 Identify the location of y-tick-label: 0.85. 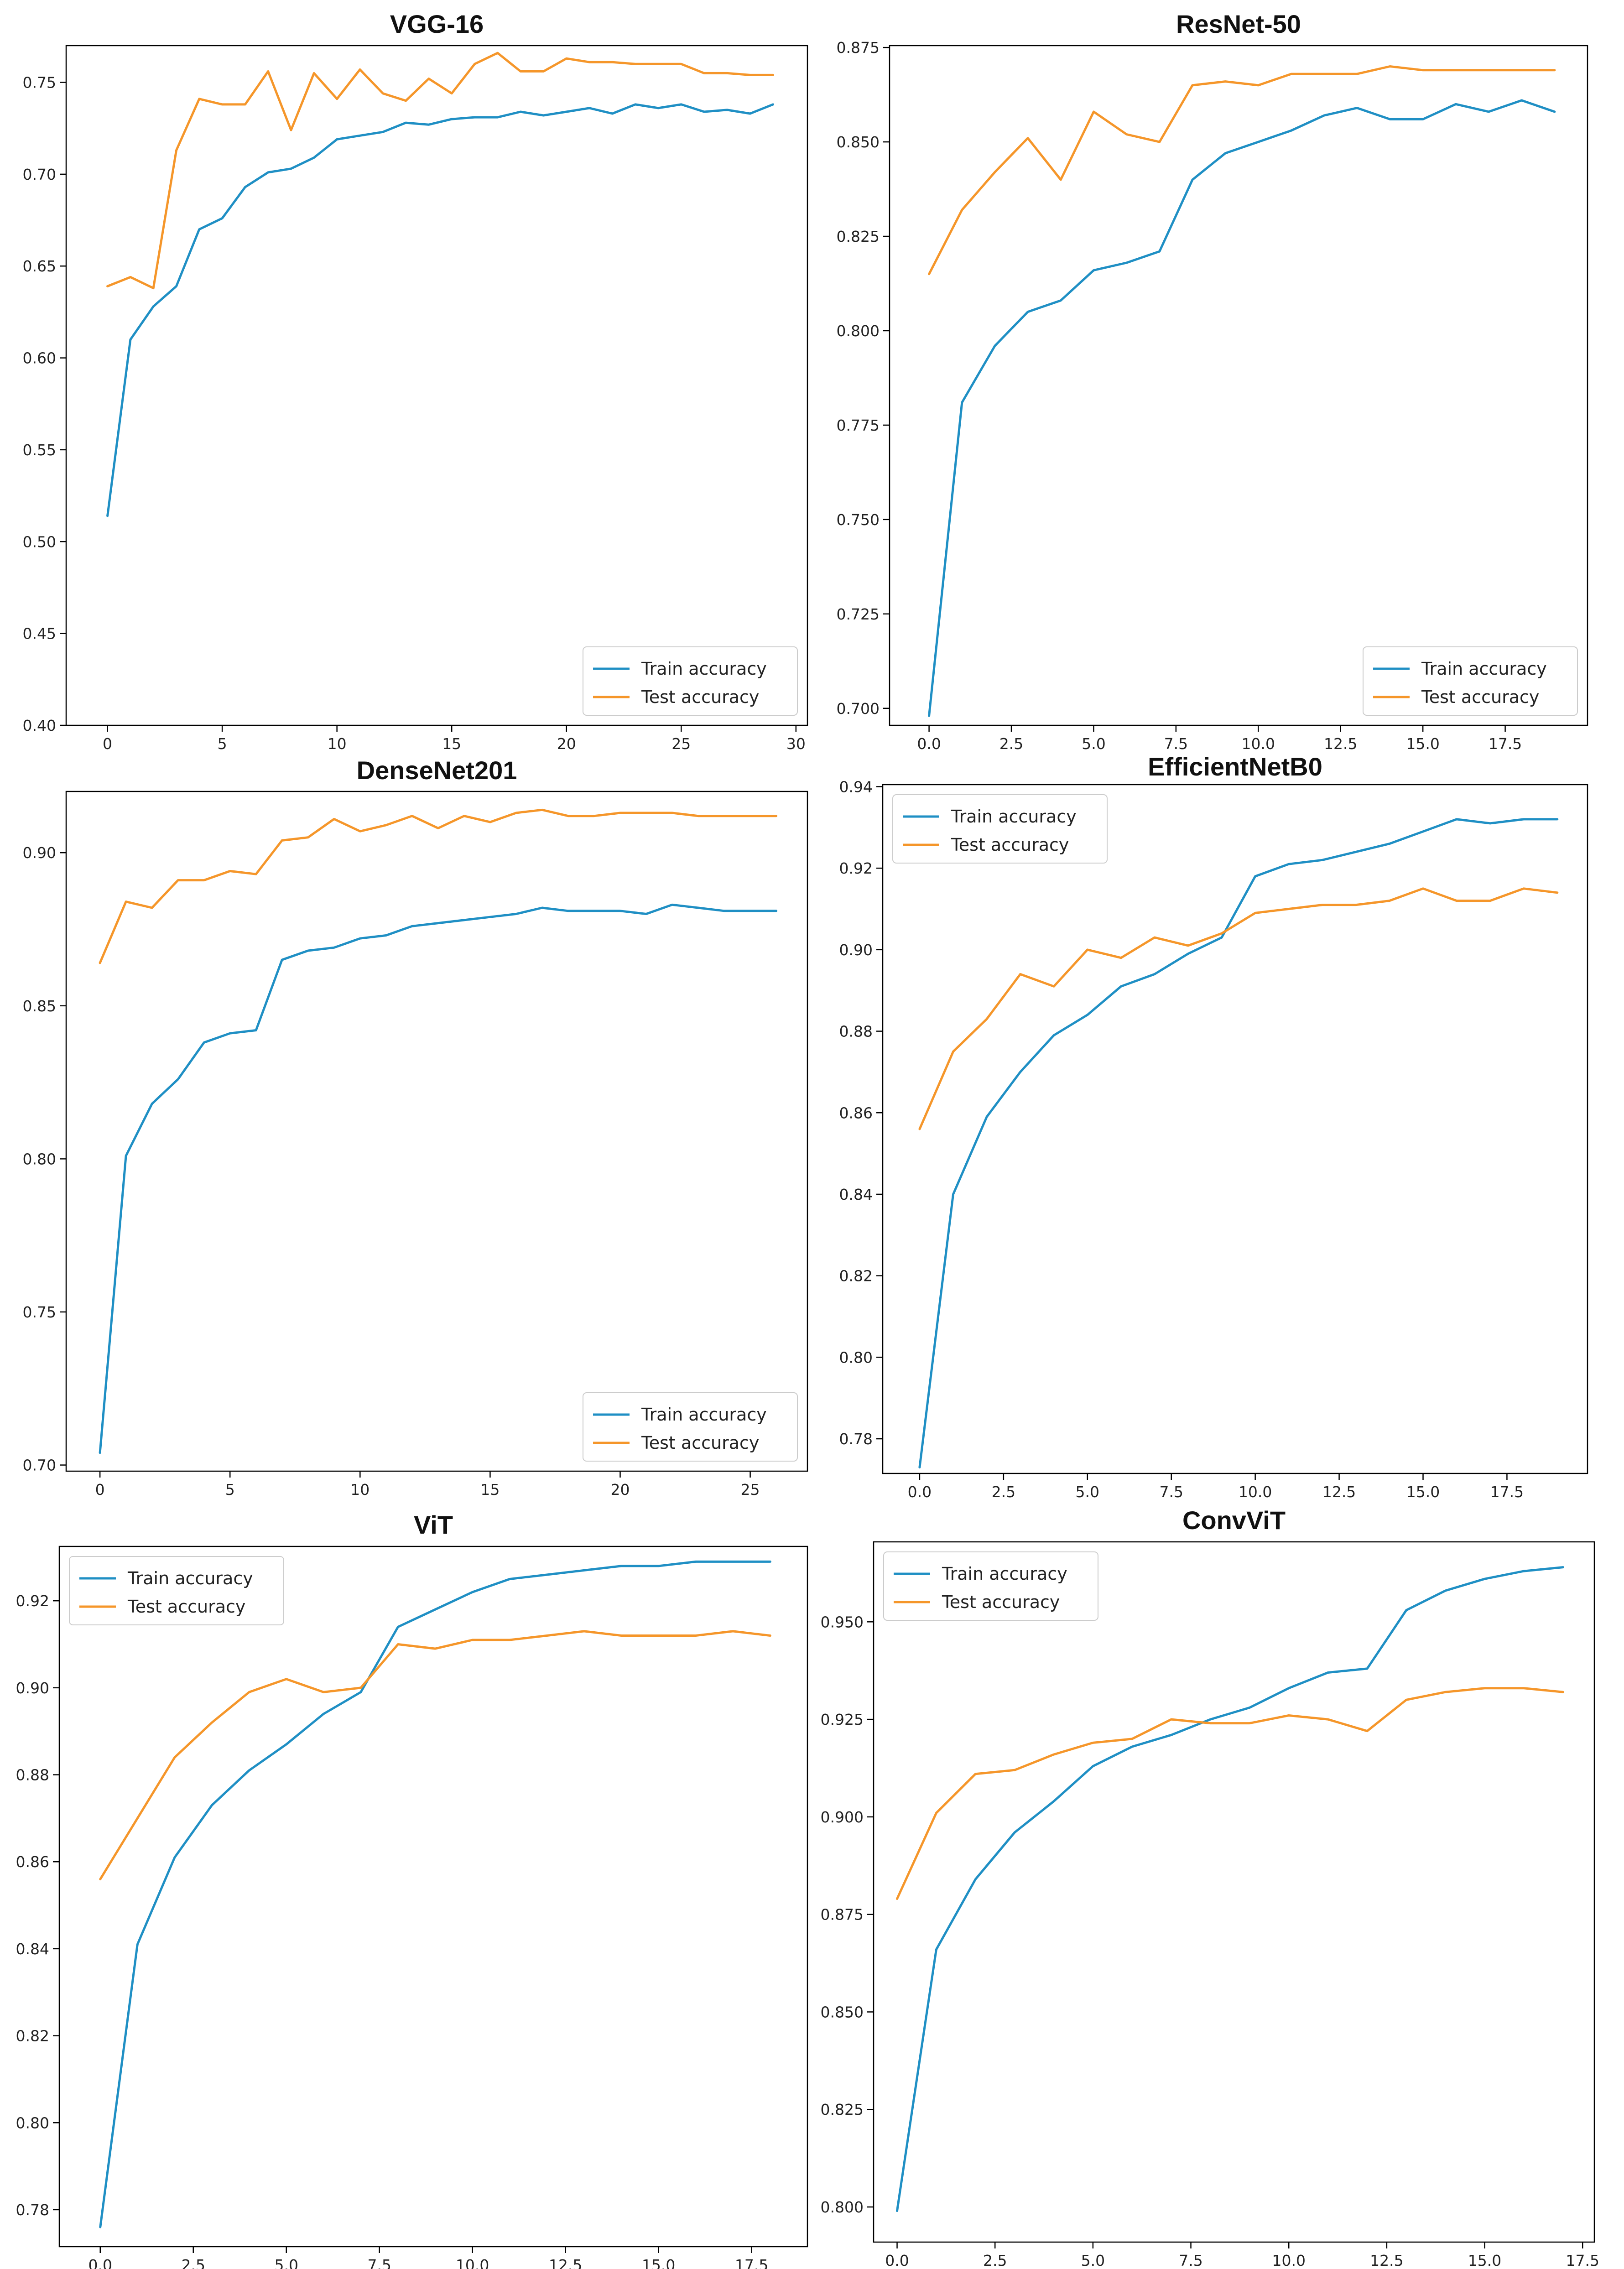
(39, 1006).